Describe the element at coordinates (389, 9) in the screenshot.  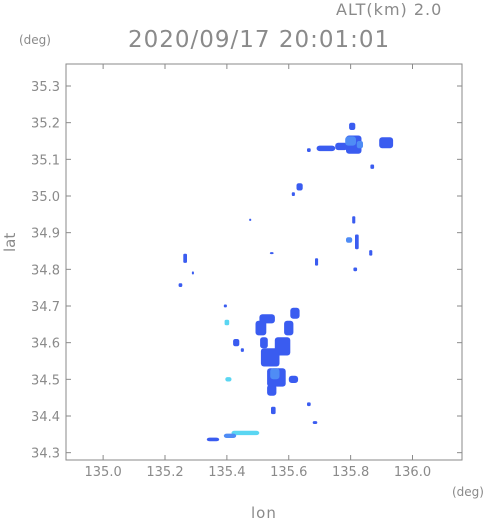
I see `altitude-label: ALT(km) 2.0` at that location.